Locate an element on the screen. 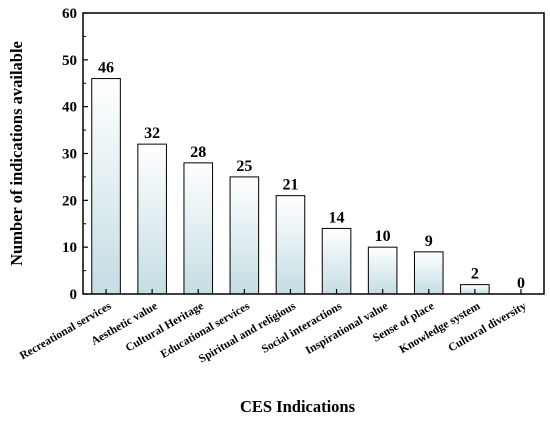  y-tick-label: 50 is located at coordinates (69, 61).